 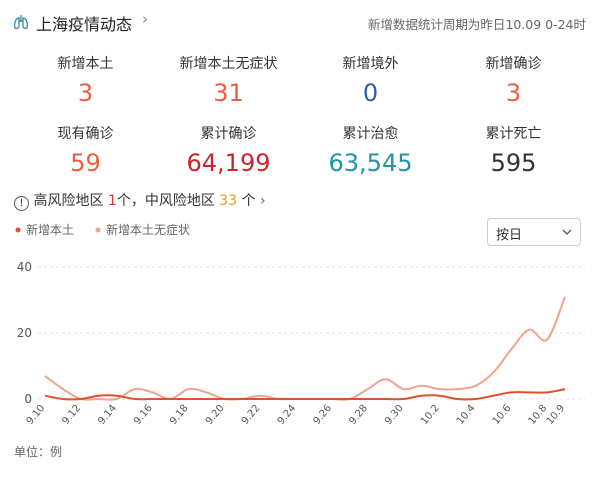 What do you see at coordinates (556, 415) in the screenshot?
I see `x-tick-label: 10.9` at bounding box center [556, 415].